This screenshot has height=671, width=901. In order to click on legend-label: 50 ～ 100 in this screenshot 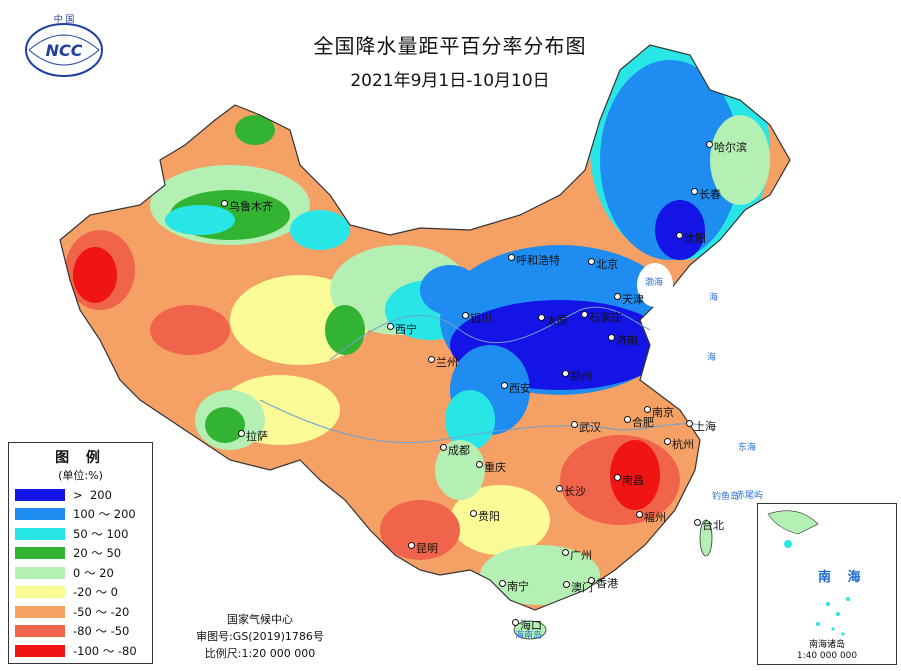, I will do `click(101, 533)`.